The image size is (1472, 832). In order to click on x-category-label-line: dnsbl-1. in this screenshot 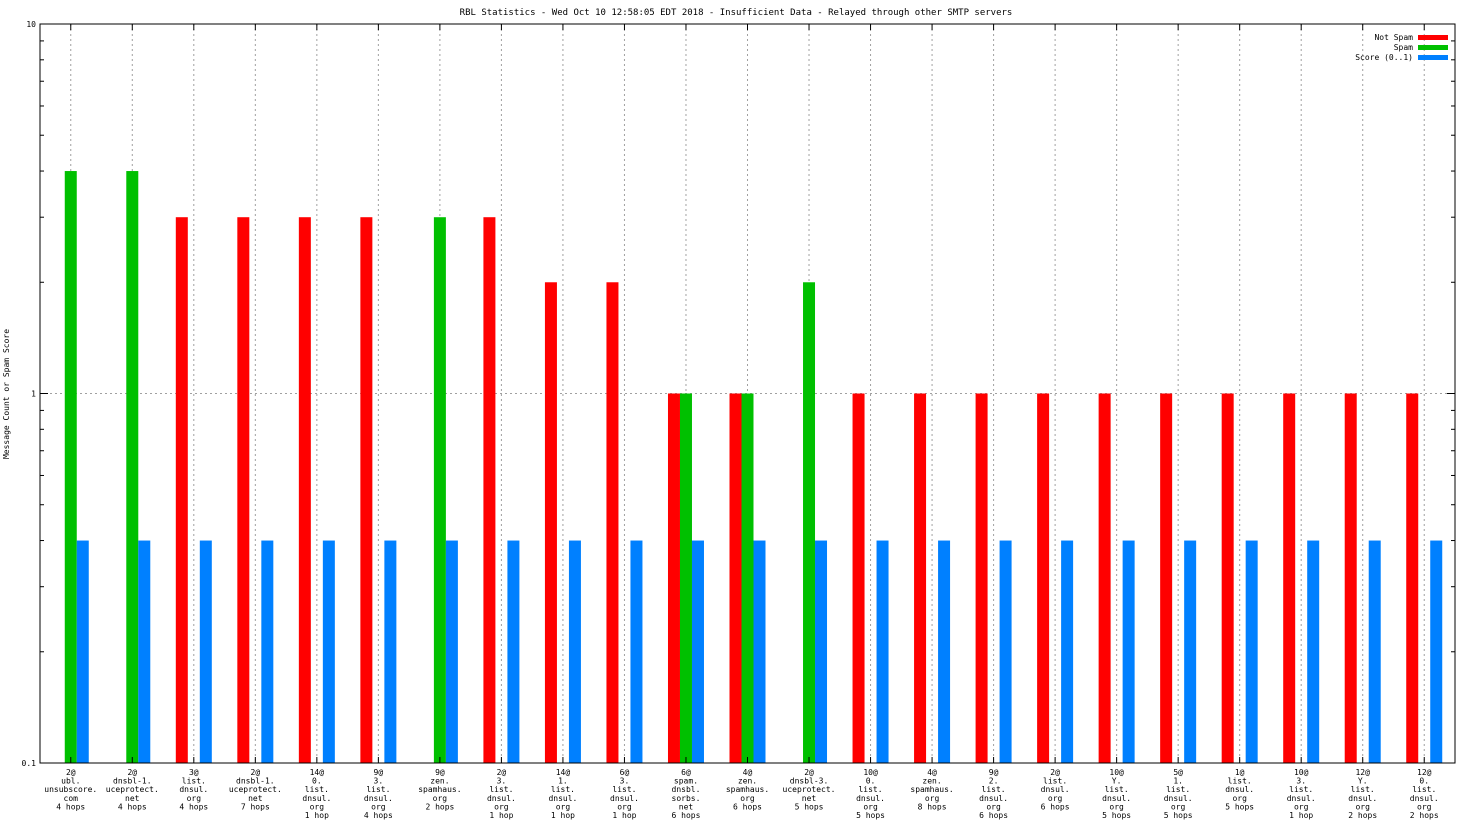, I will do `click(132, 781)`.